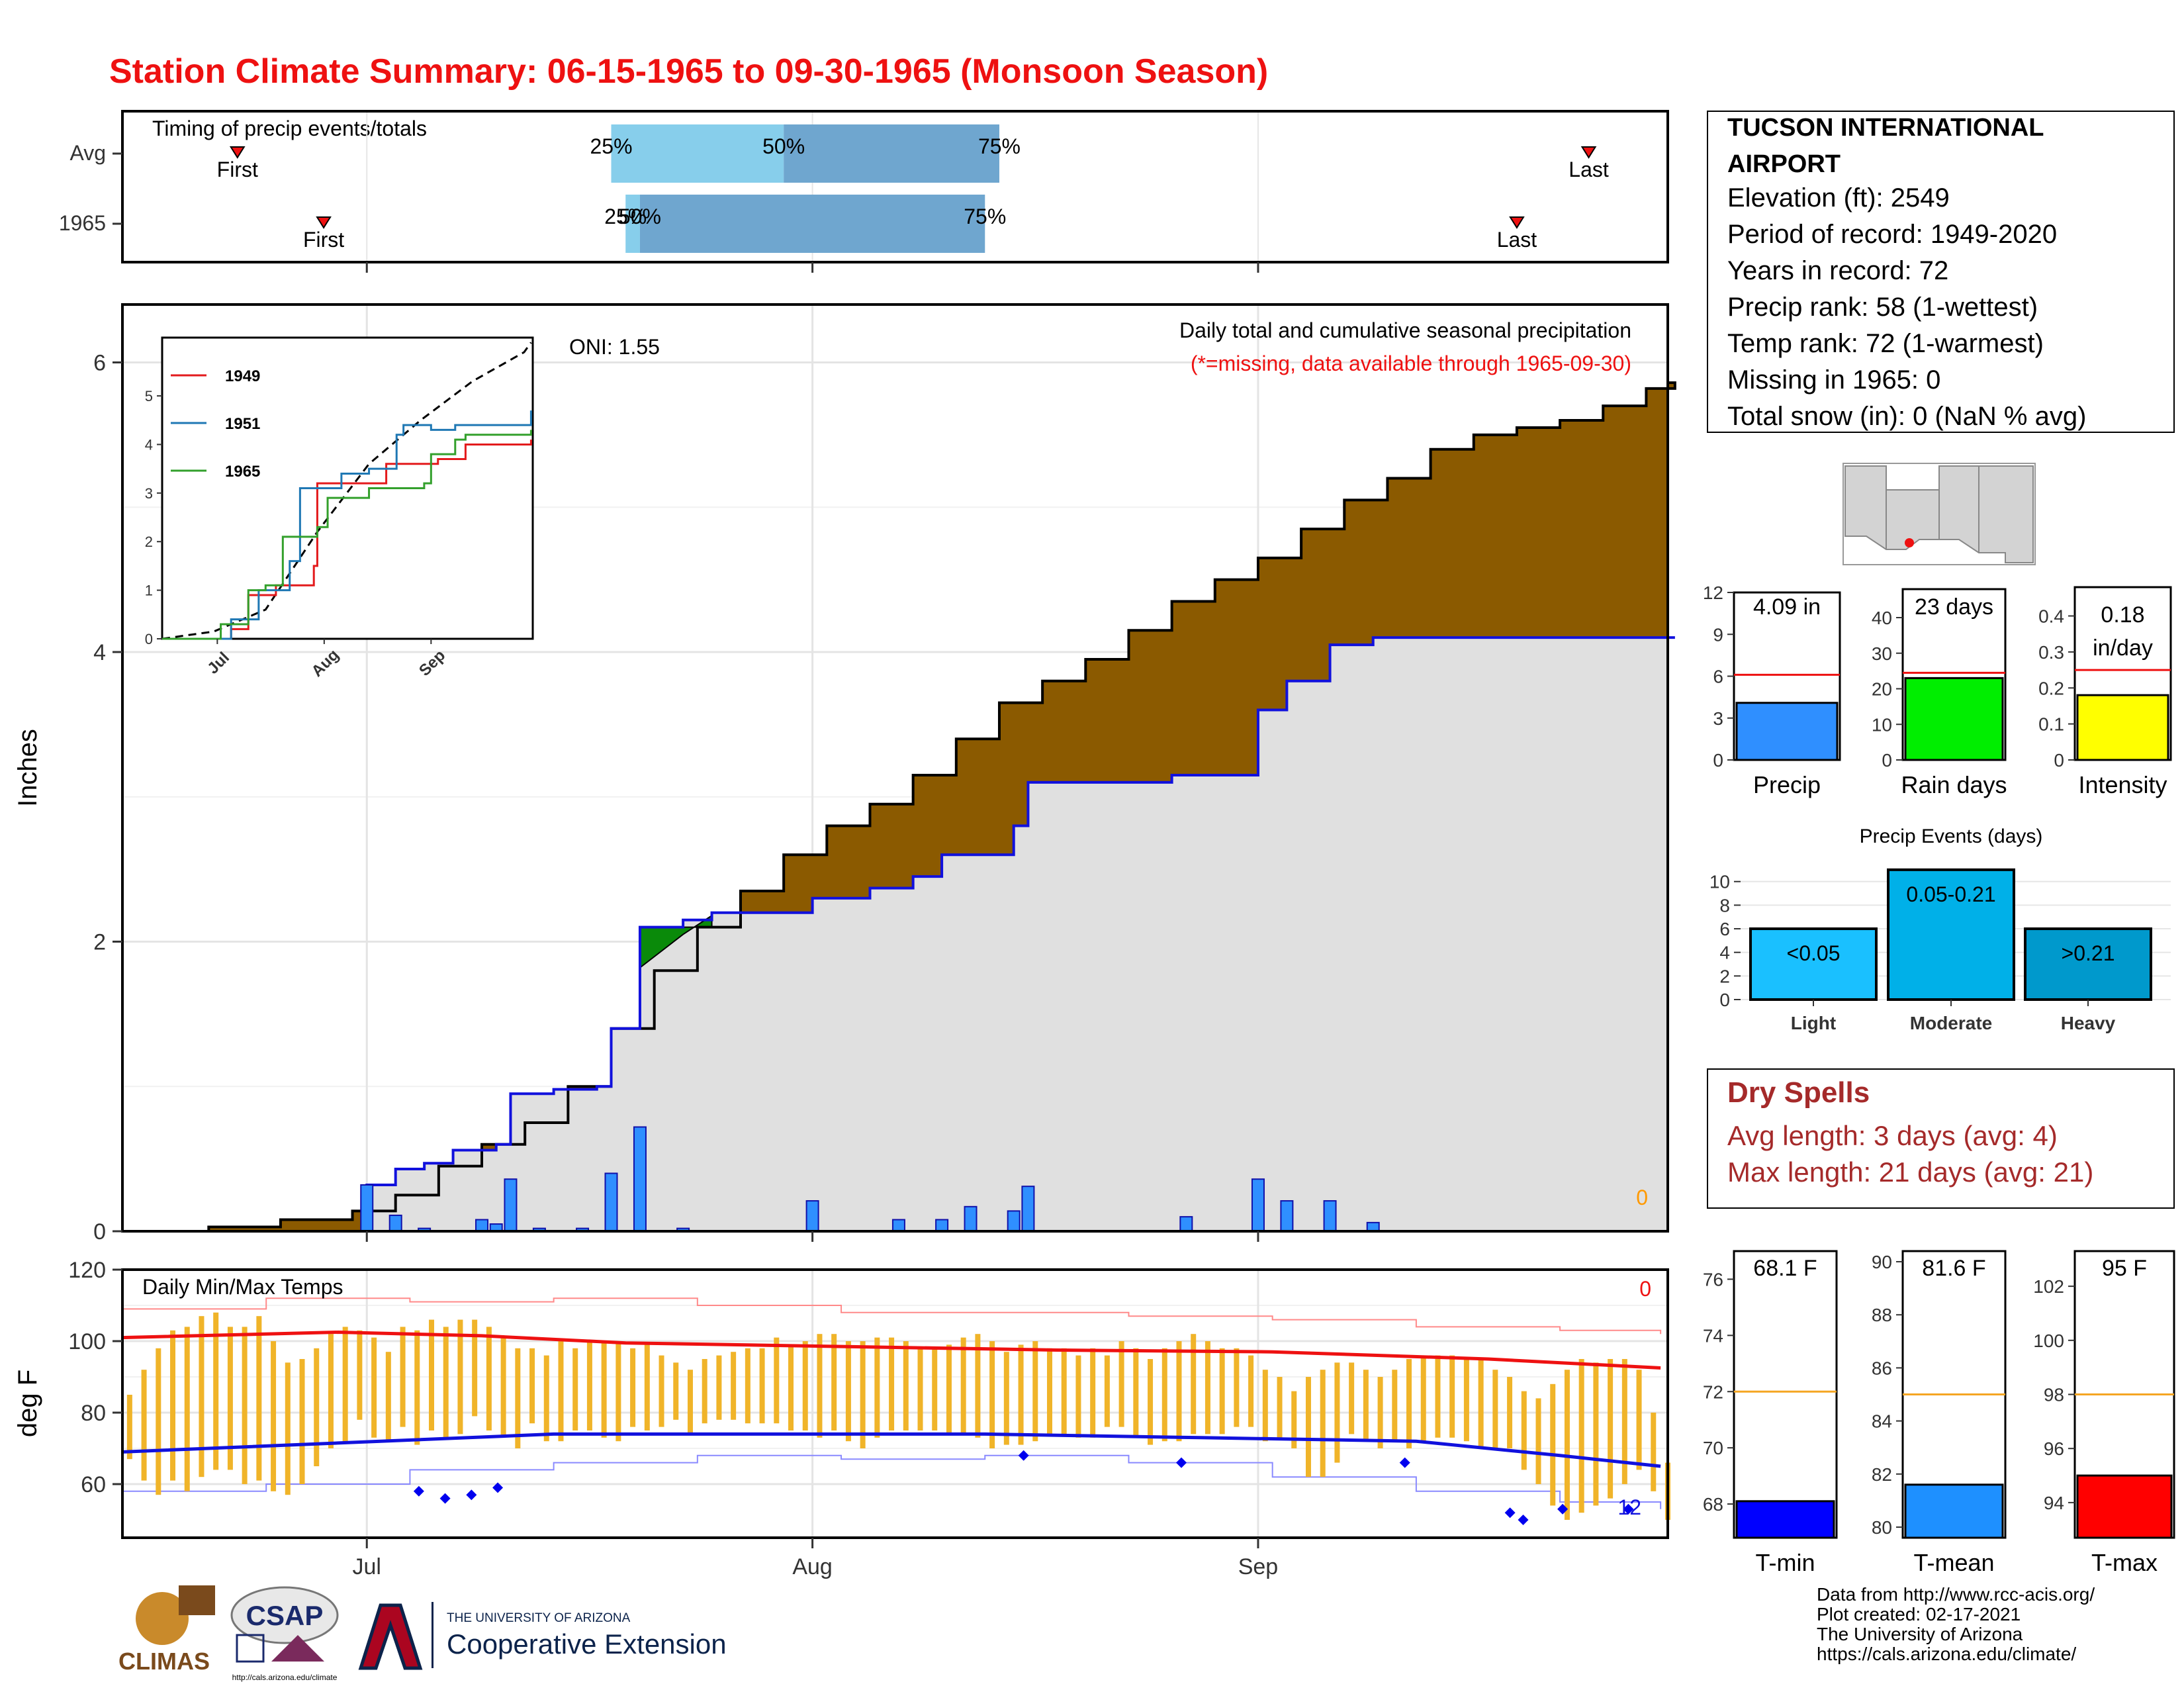 This screenshot has height=1688, width=2184. I want to click on station-line-3: Precip rank: 58 (1-wettest), so click(1883, 307).